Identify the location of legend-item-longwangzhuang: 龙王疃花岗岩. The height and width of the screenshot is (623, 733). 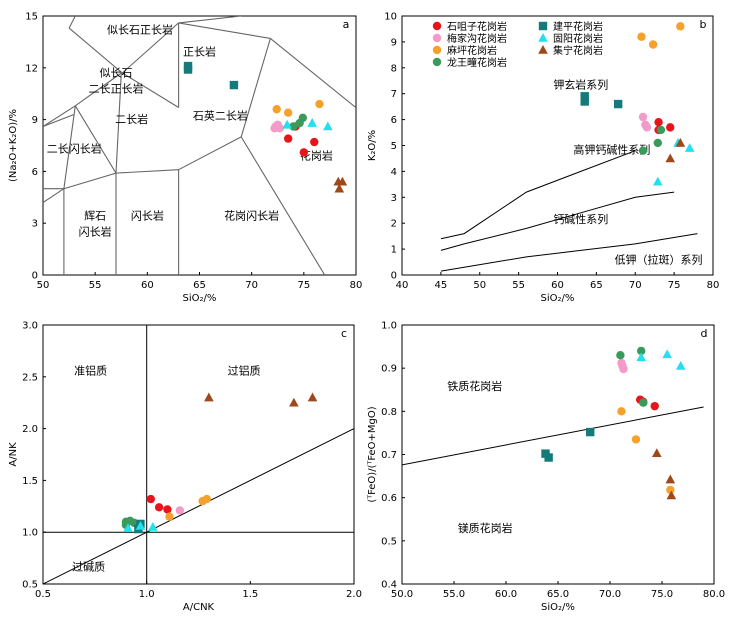
(469, 62).